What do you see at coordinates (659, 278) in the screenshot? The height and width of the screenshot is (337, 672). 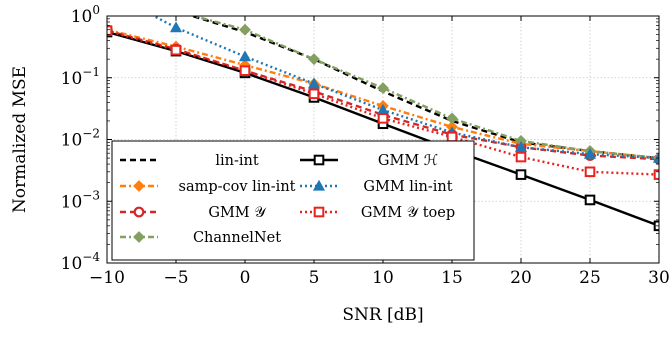 I see `x-tick-label: 30` at bounding box center [659, 278].